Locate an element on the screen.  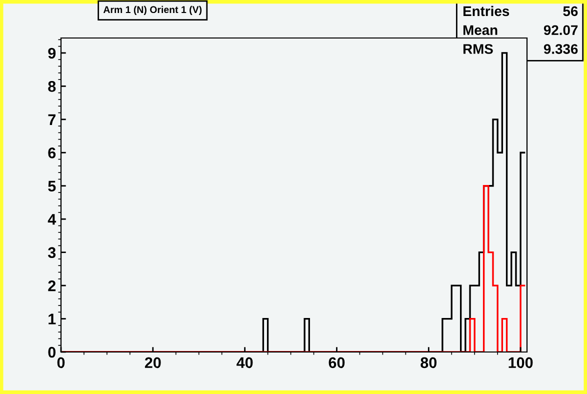
y-tick-label: 1 is located at coordinates (52, 319).